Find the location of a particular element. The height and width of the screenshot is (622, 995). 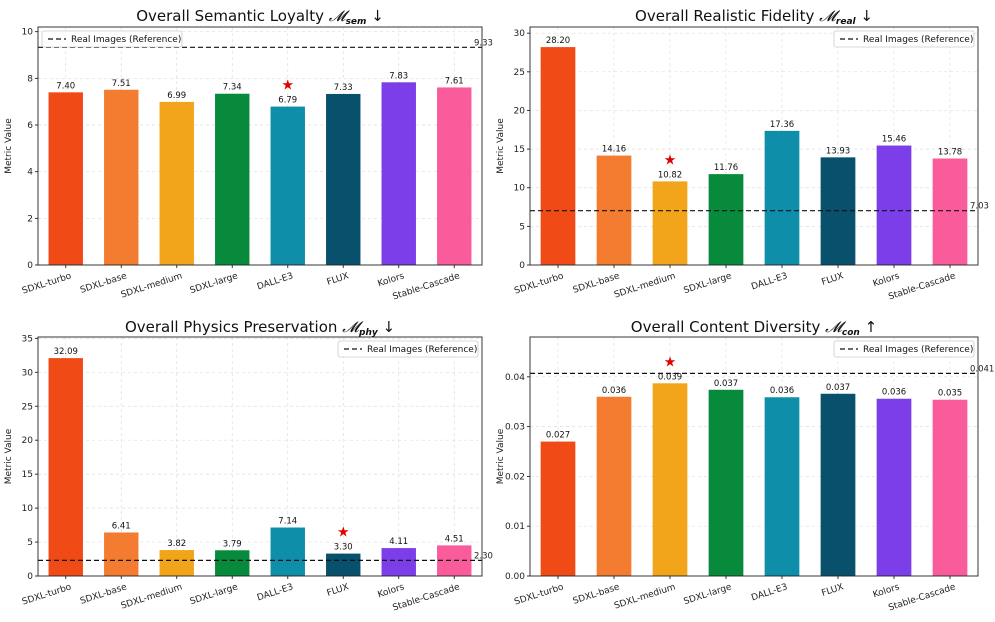

data-label: 3.79 is located at coordinates (232, 544).